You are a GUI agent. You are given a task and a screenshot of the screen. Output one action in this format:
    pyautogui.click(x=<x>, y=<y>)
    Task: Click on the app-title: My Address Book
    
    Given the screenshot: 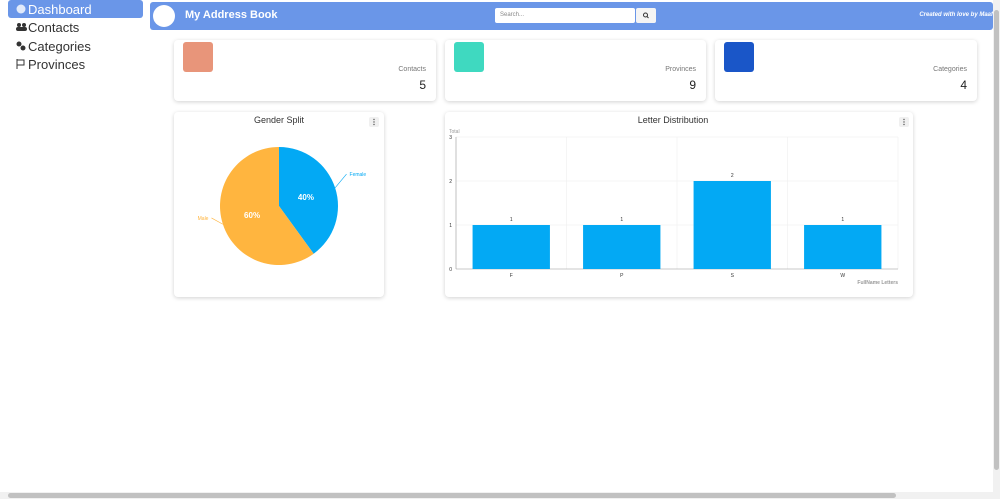 What is the action you would take?
    pyautogui.click(x=231, y=15)
    